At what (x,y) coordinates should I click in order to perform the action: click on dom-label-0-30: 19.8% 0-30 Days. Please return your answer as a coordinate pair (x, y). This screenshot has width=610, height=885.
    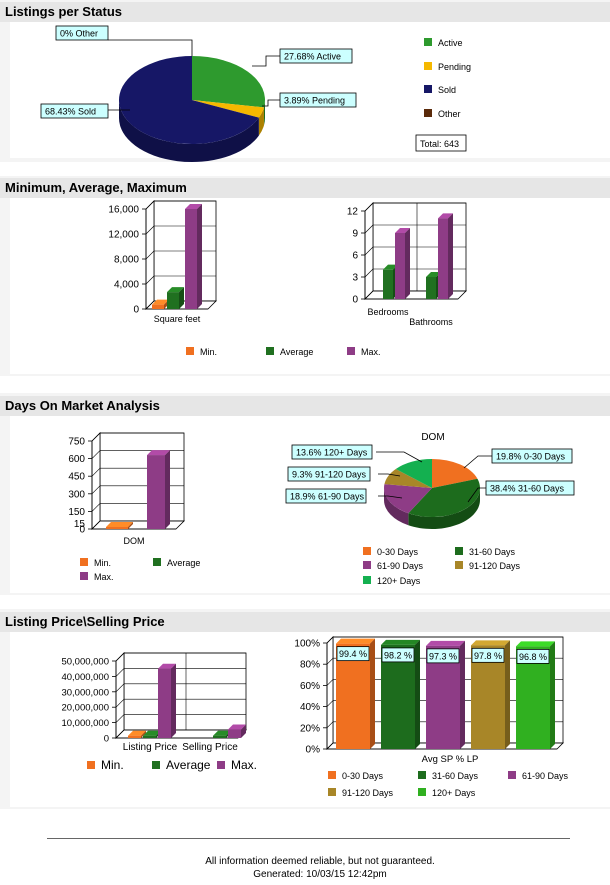
    Looking at the image, I should click on (531, 457).